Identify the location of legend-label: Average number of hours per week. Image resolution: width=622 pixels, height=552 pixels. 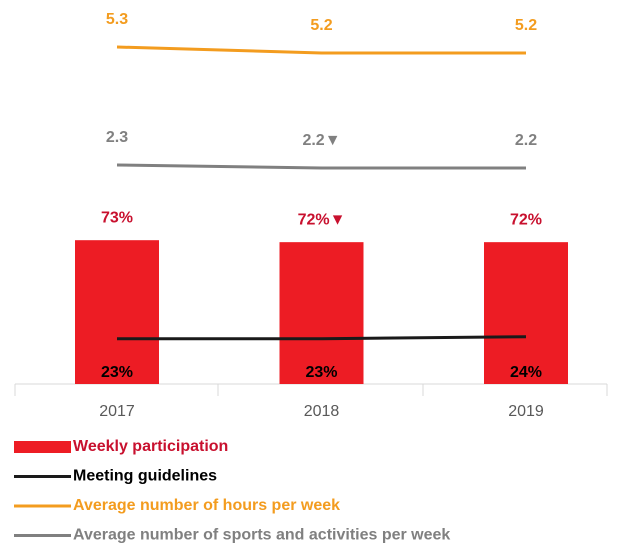
(206, 505).